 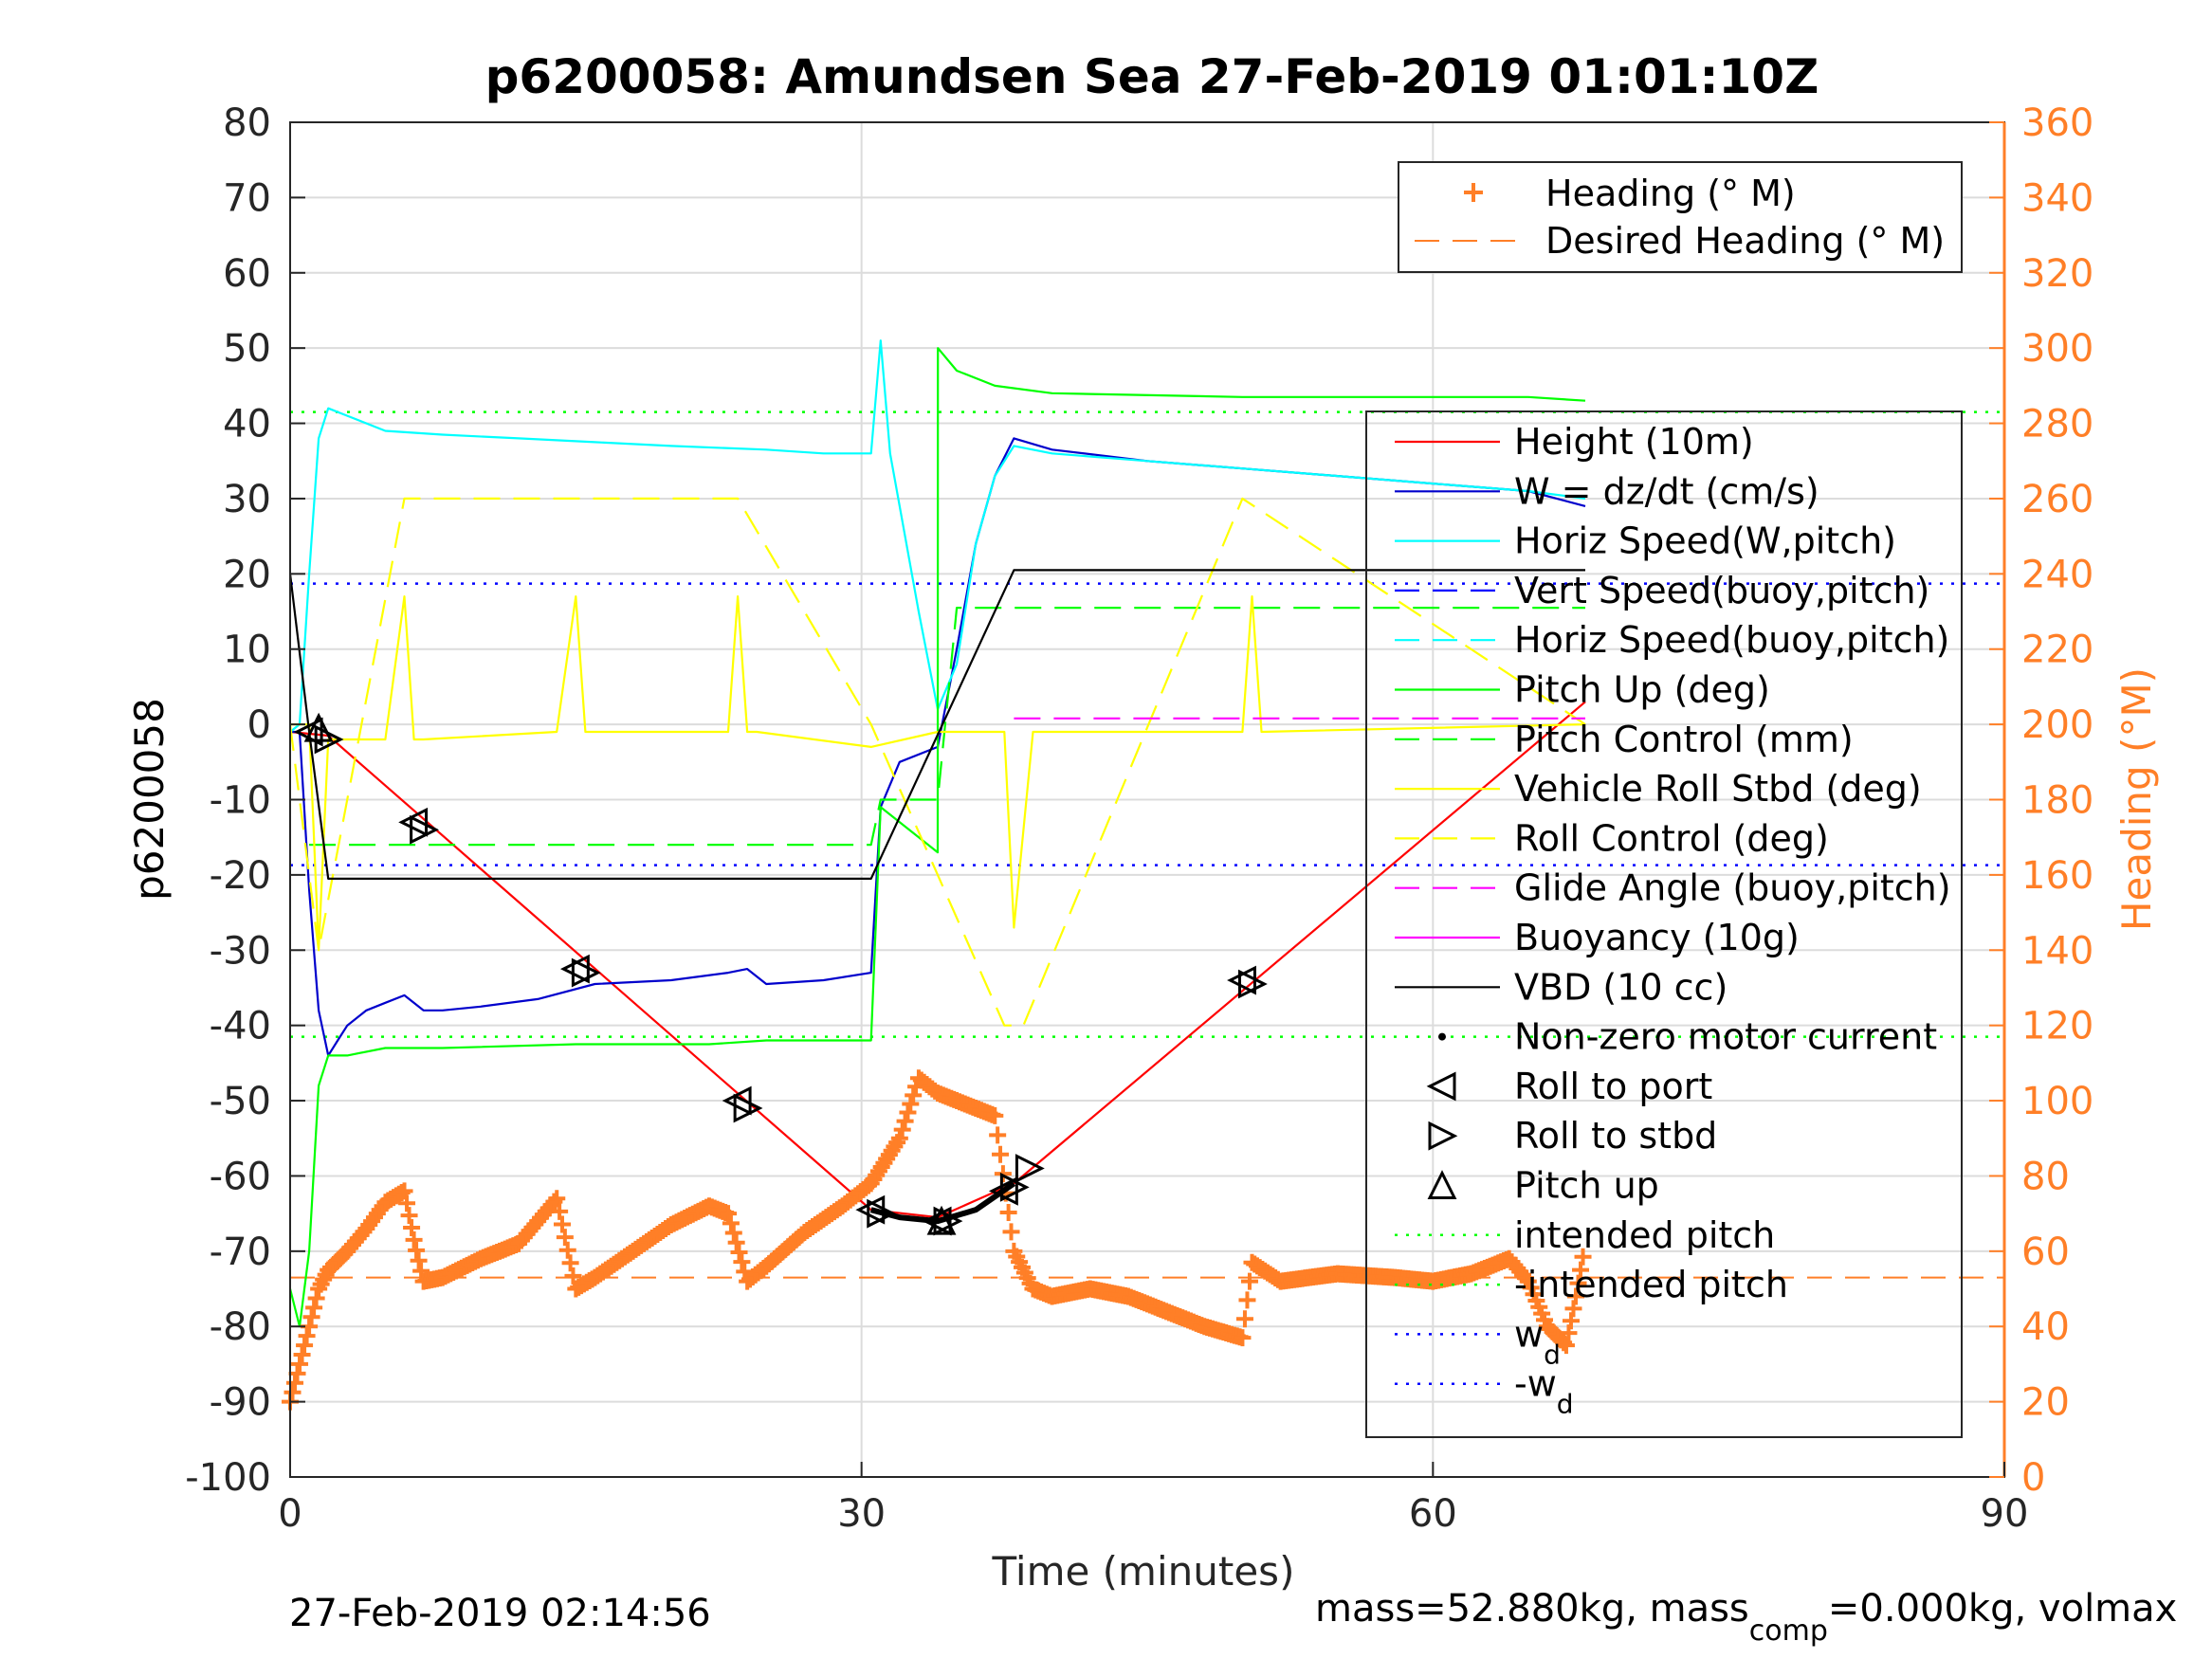 I want to click on legend-label: Roll to port, so click(x=1613, y=1086).